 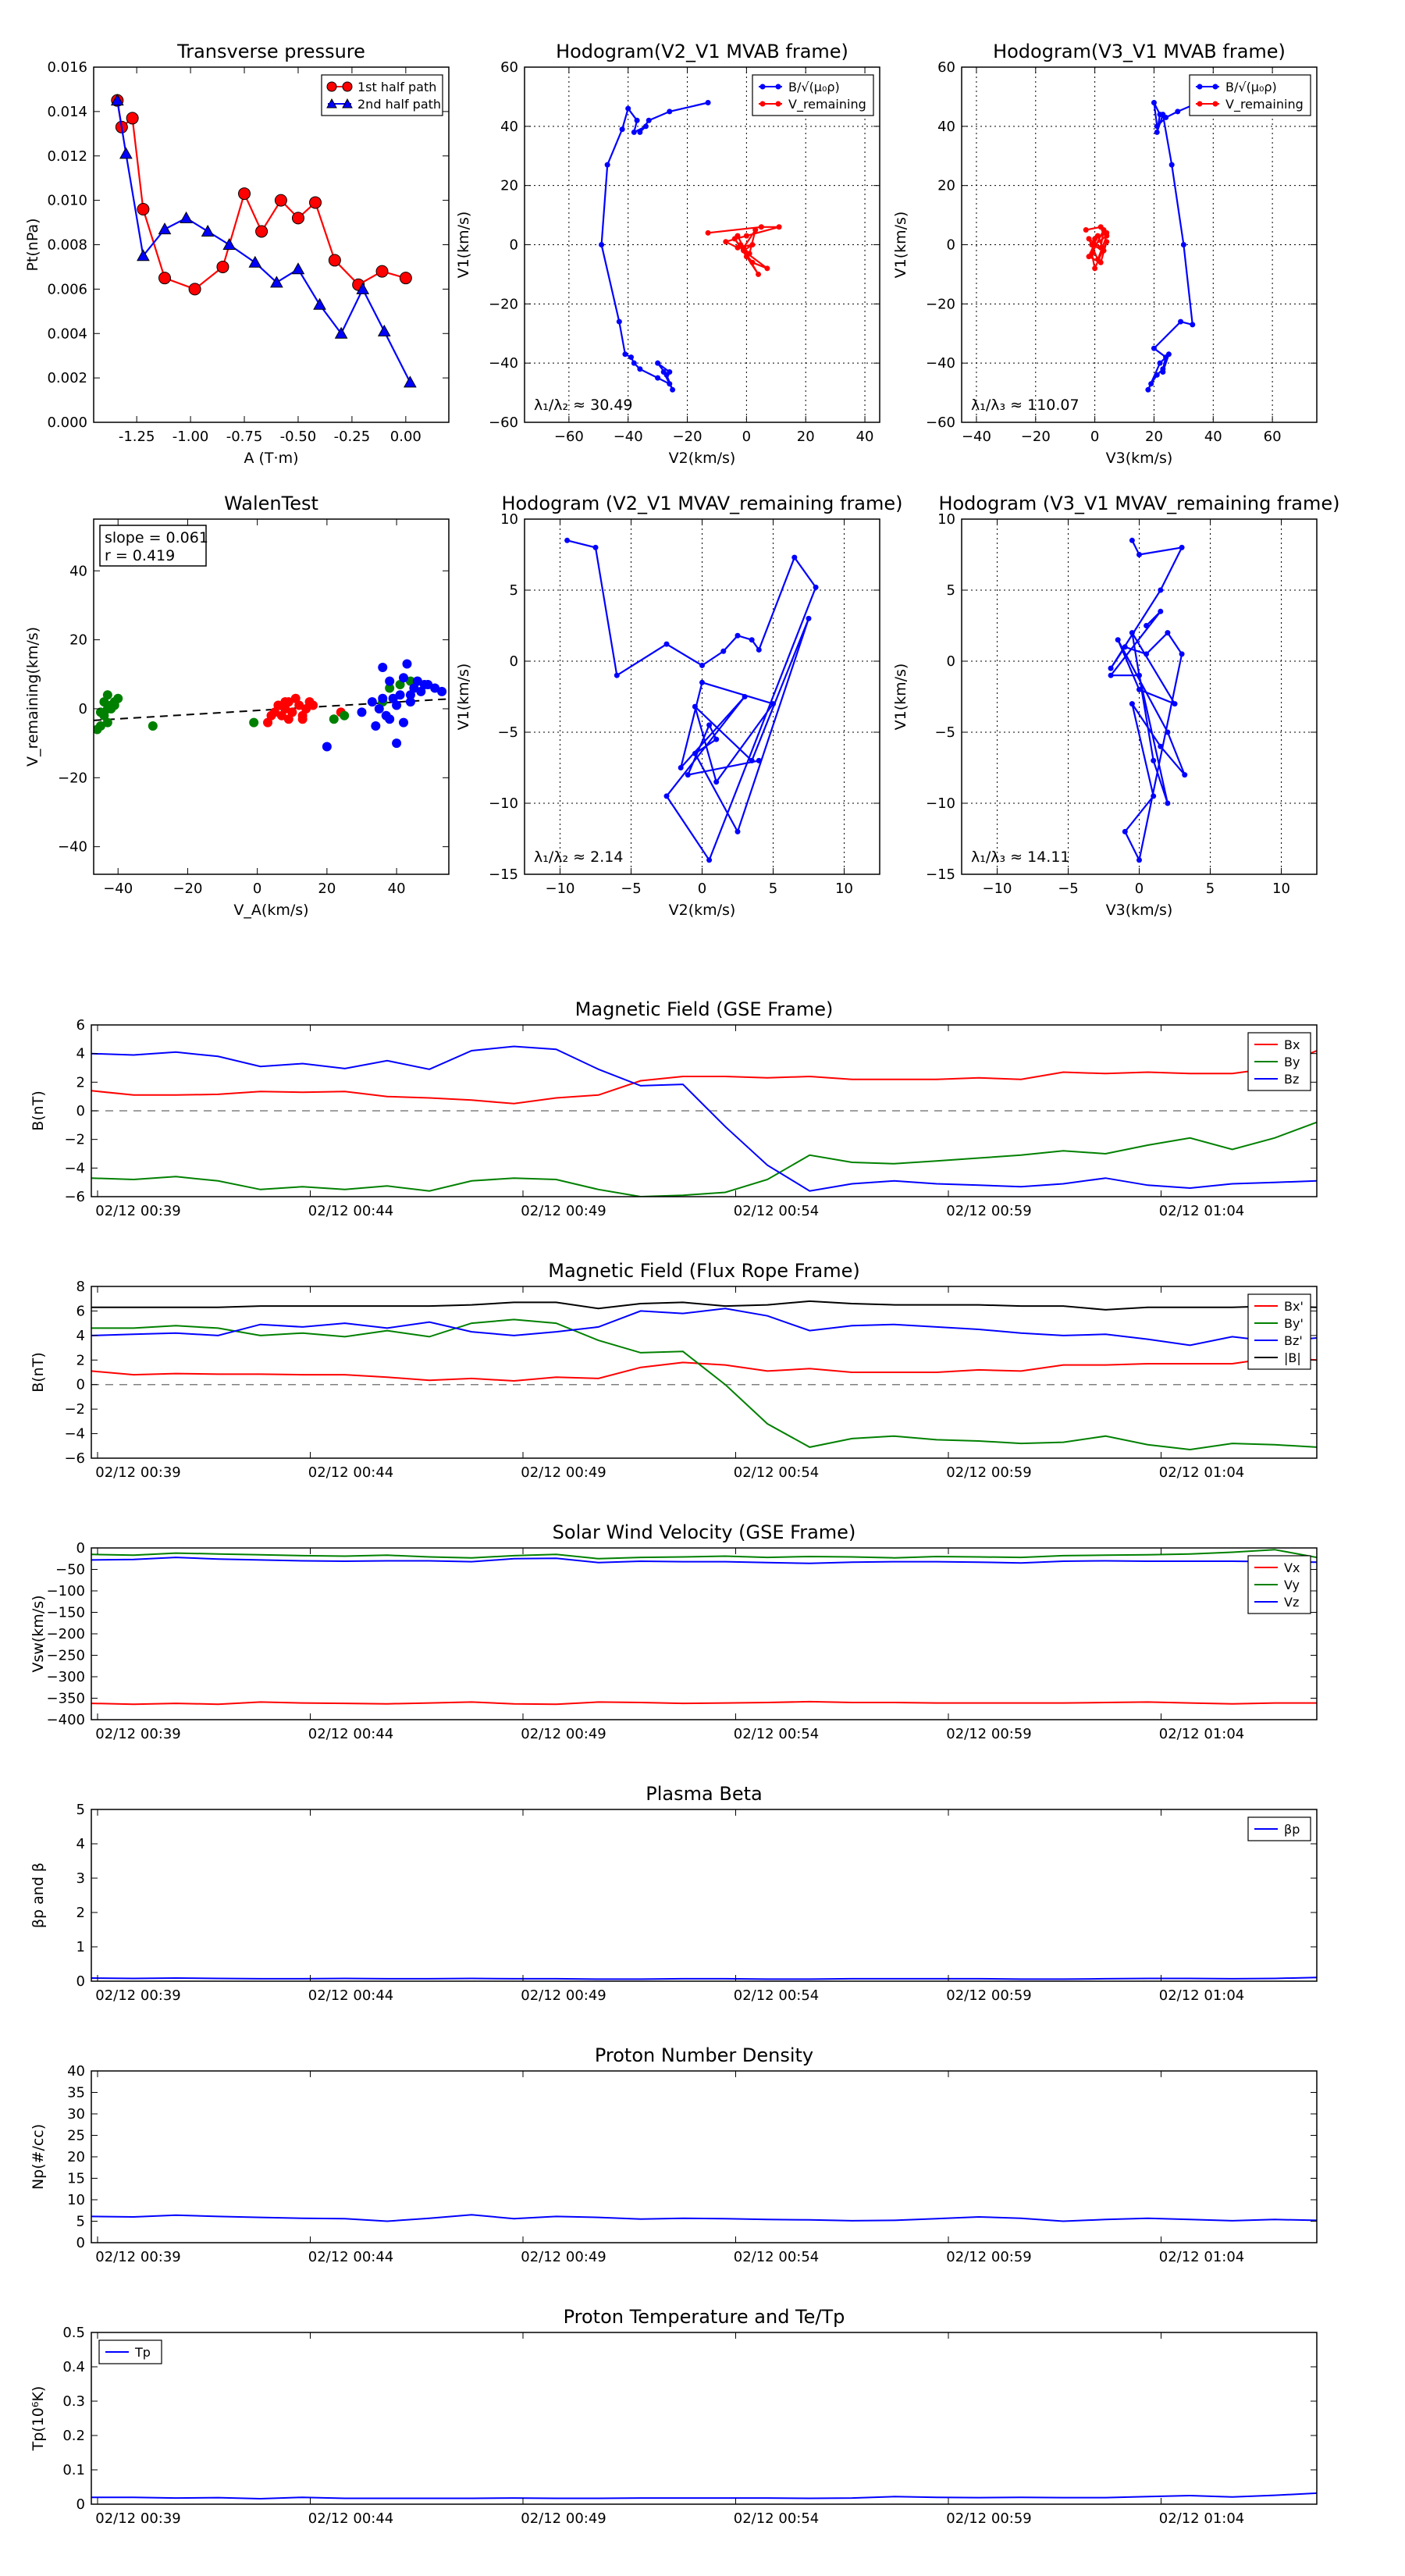 I want to click on y-tick-label: 0.008, so click(x=67, y=245).